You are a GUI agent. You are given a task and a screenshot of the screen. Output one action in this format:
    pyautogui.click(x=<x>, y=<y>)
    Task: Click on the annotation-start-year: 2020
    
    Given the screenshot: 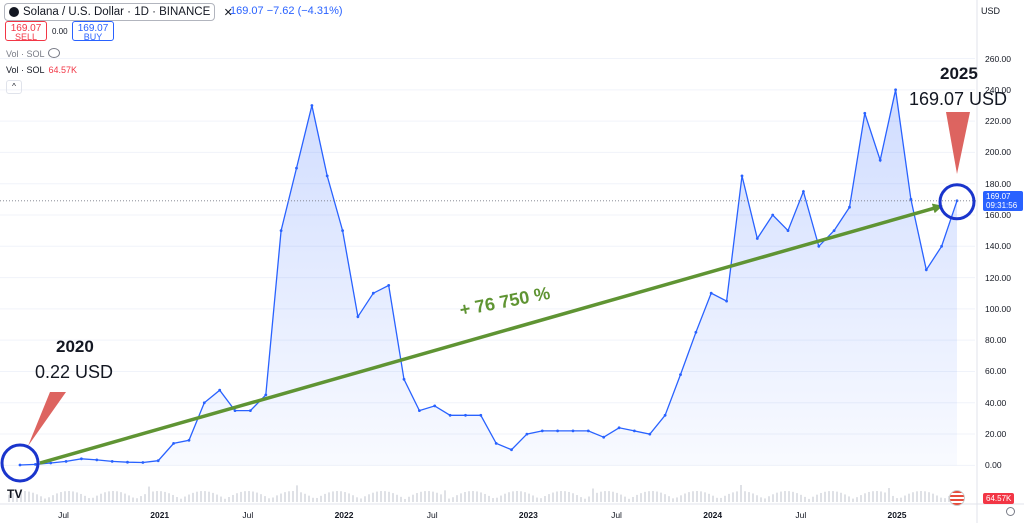 What is the action you would take?
    pyautogui.click(x=75, y=346)
    